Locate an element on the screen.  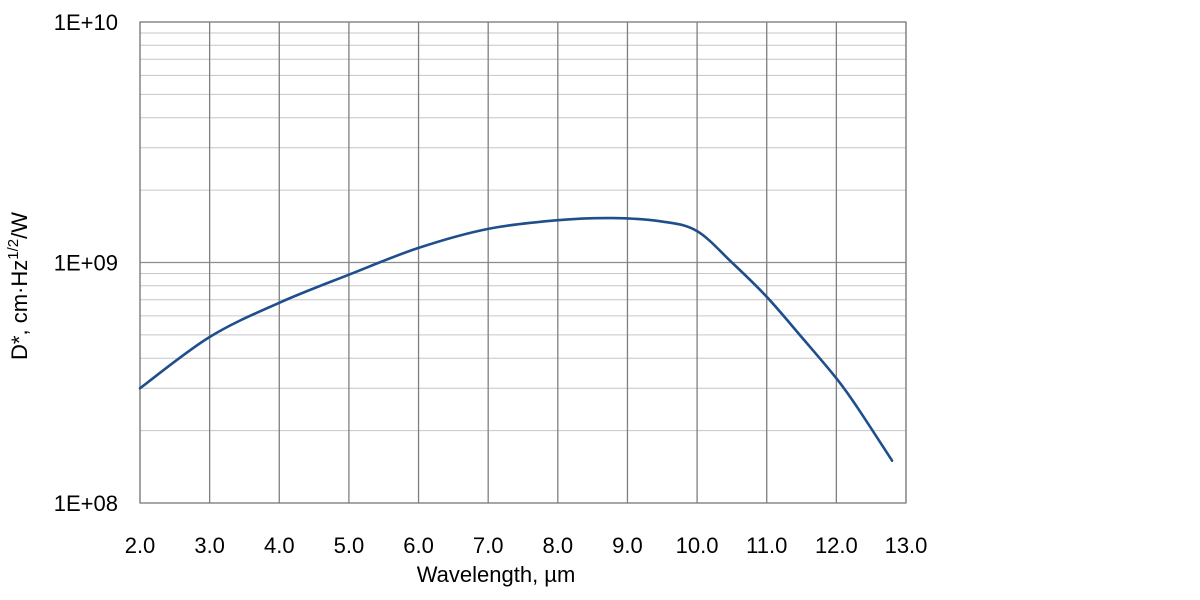
y-tick-labels: 1E+08 1E+09 1E+10 is located at coordinates (86, 263).